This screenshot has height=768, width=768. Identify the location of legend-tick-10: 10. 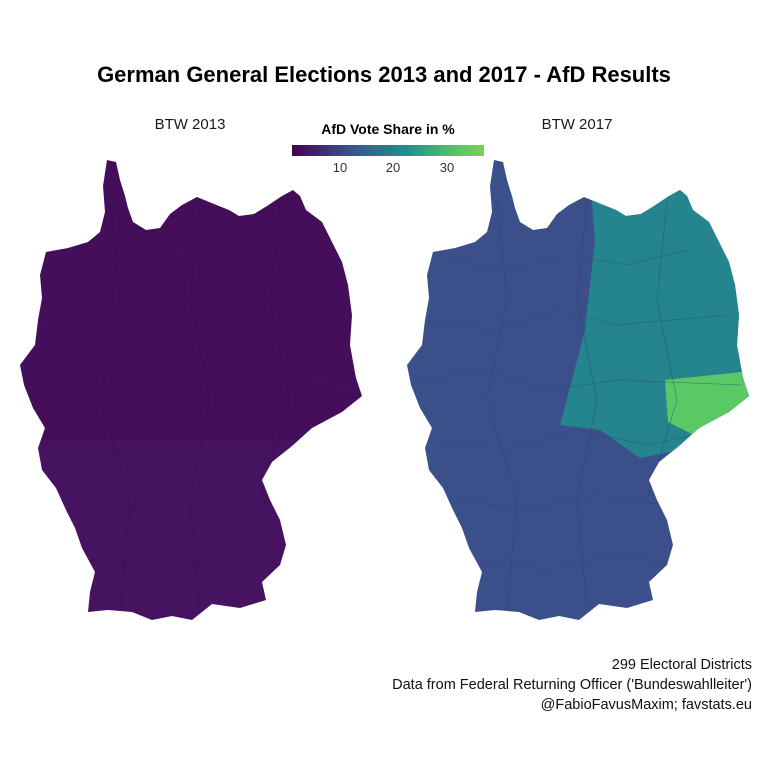
(340, 167).